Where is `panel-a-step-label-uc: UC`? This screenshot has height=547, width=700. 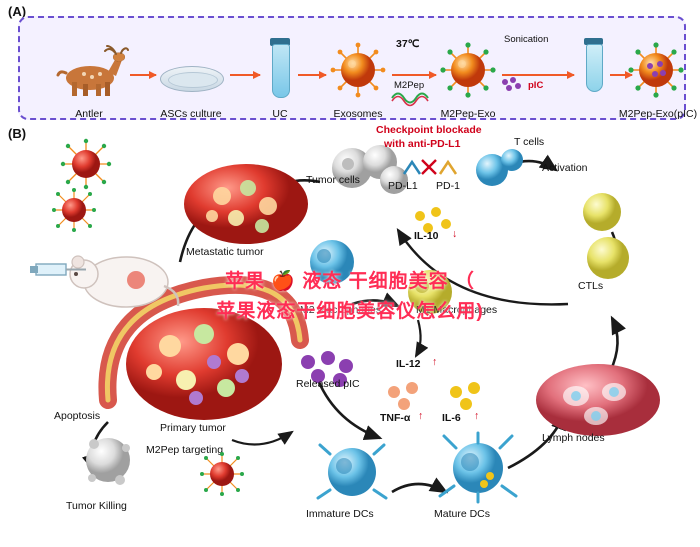
panel-a-step-label-uc: UC is located at coordinates (280, 114).